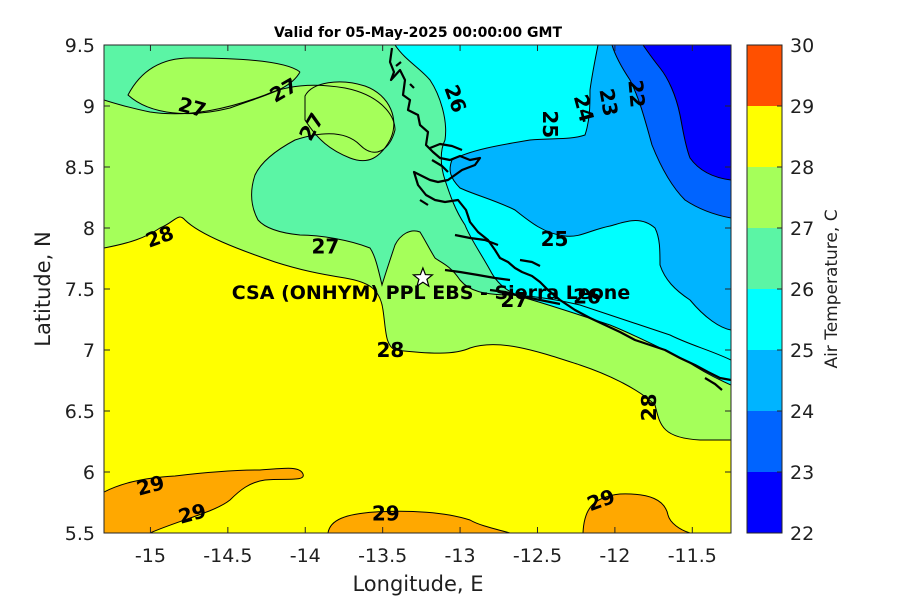 The width and height of the screenshot is (900, 600). What do you see at coordinates (305, 556) in the screenshot?
I see `x-tick-label: -14` at bounding box center [305, 556].